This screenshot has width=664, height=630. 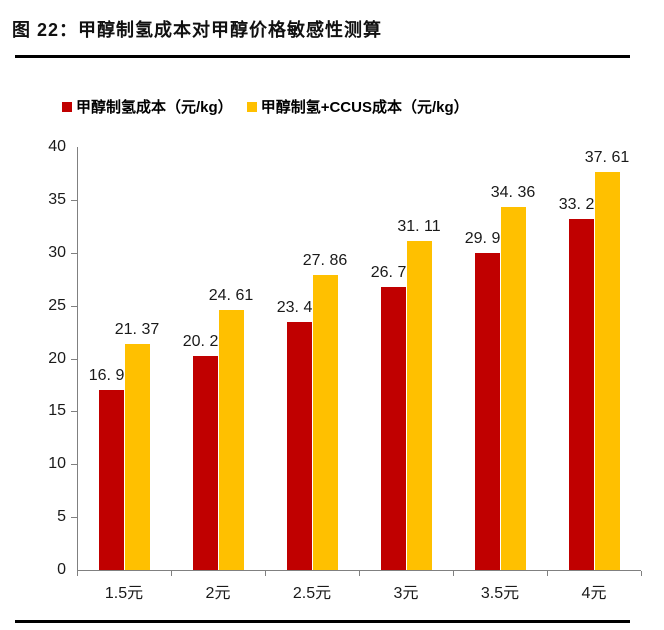 I want to click on y-axis-tick-label: 25, so click(x=57, y=305).